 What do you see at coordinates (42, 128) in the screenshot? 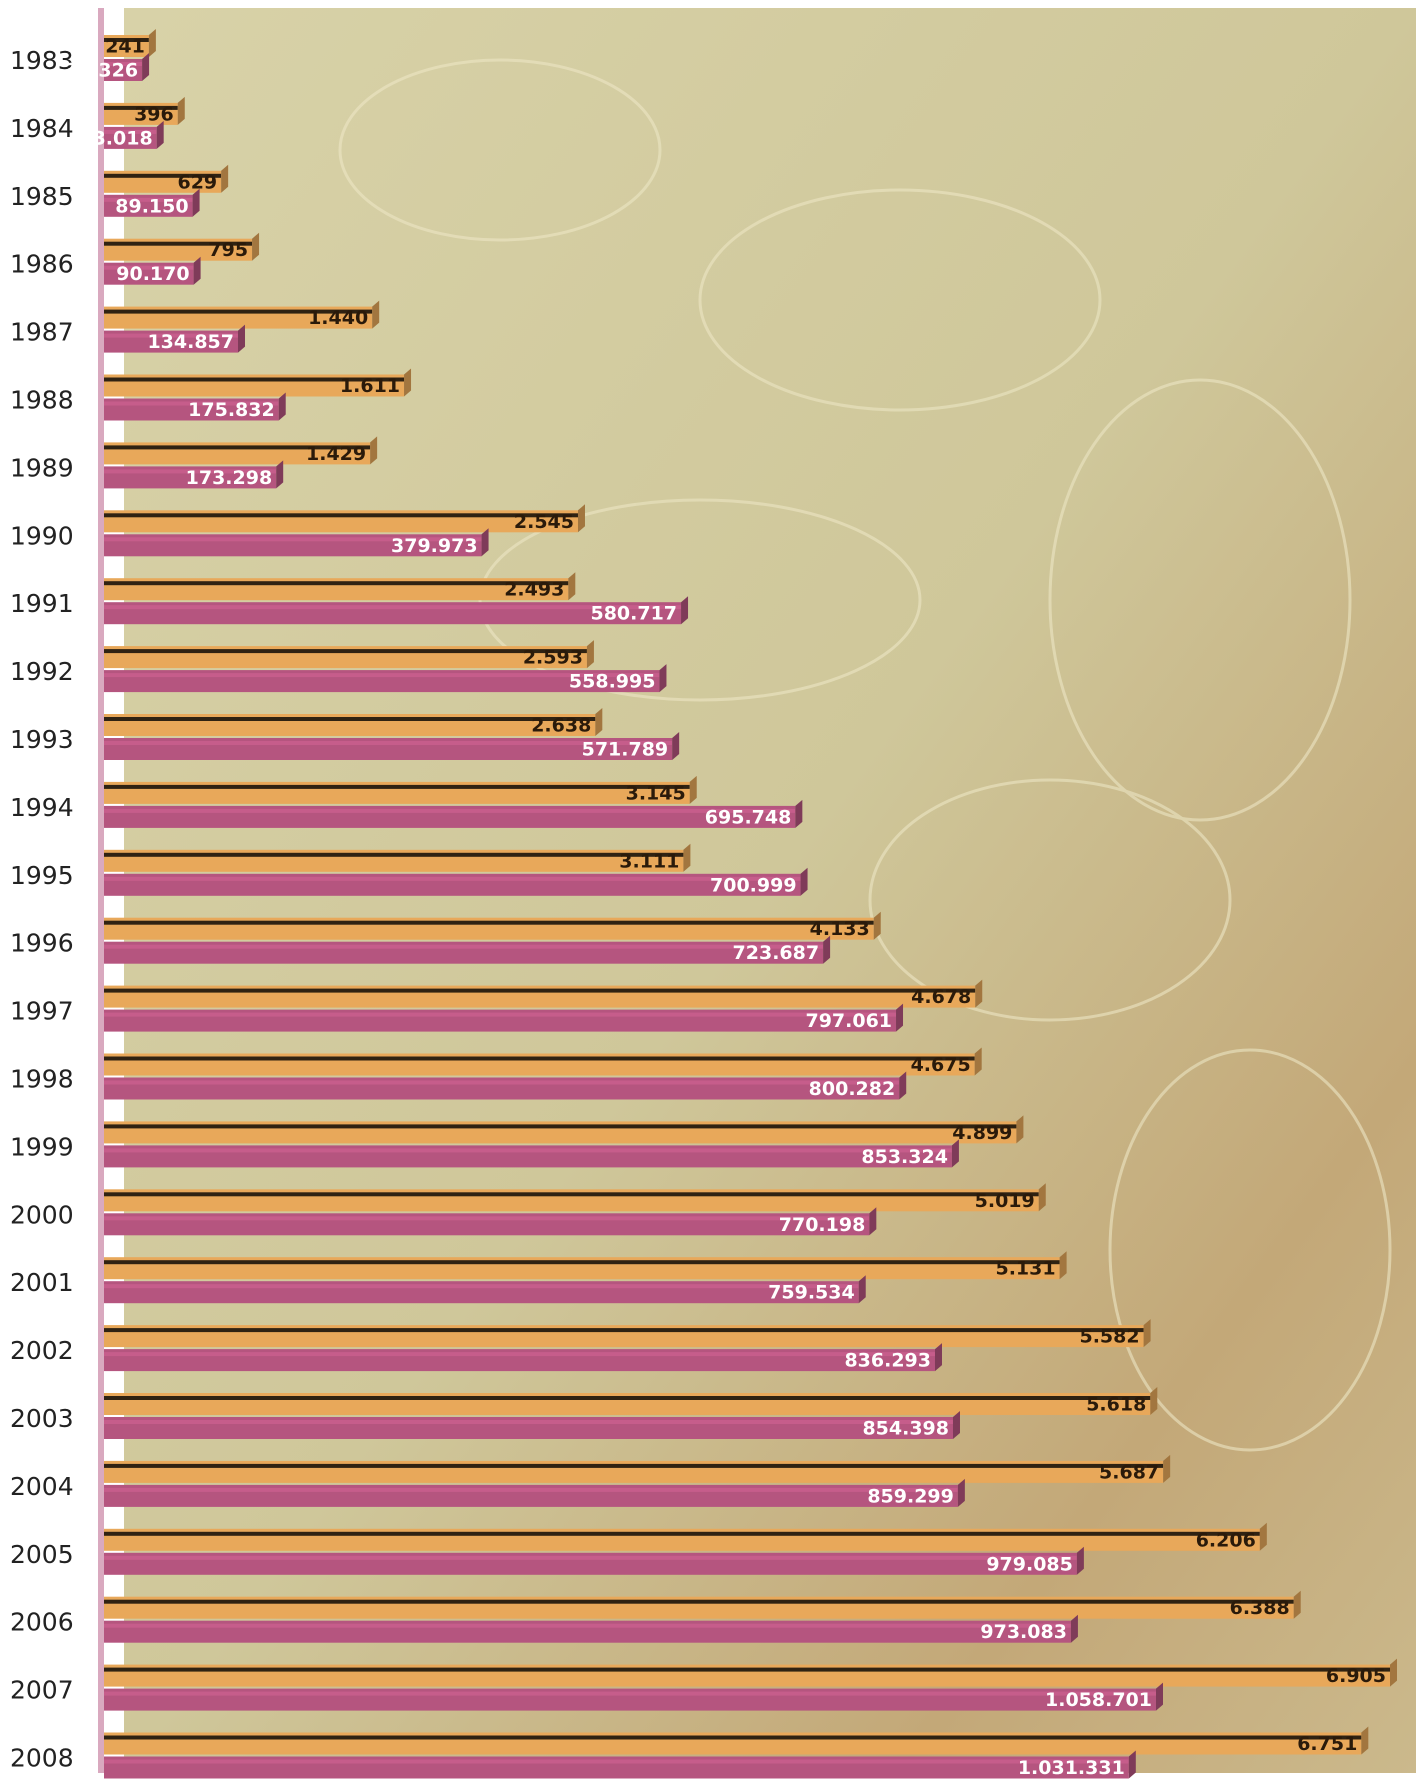
I see `year-label: 1984` at bounding box center [42, 128].